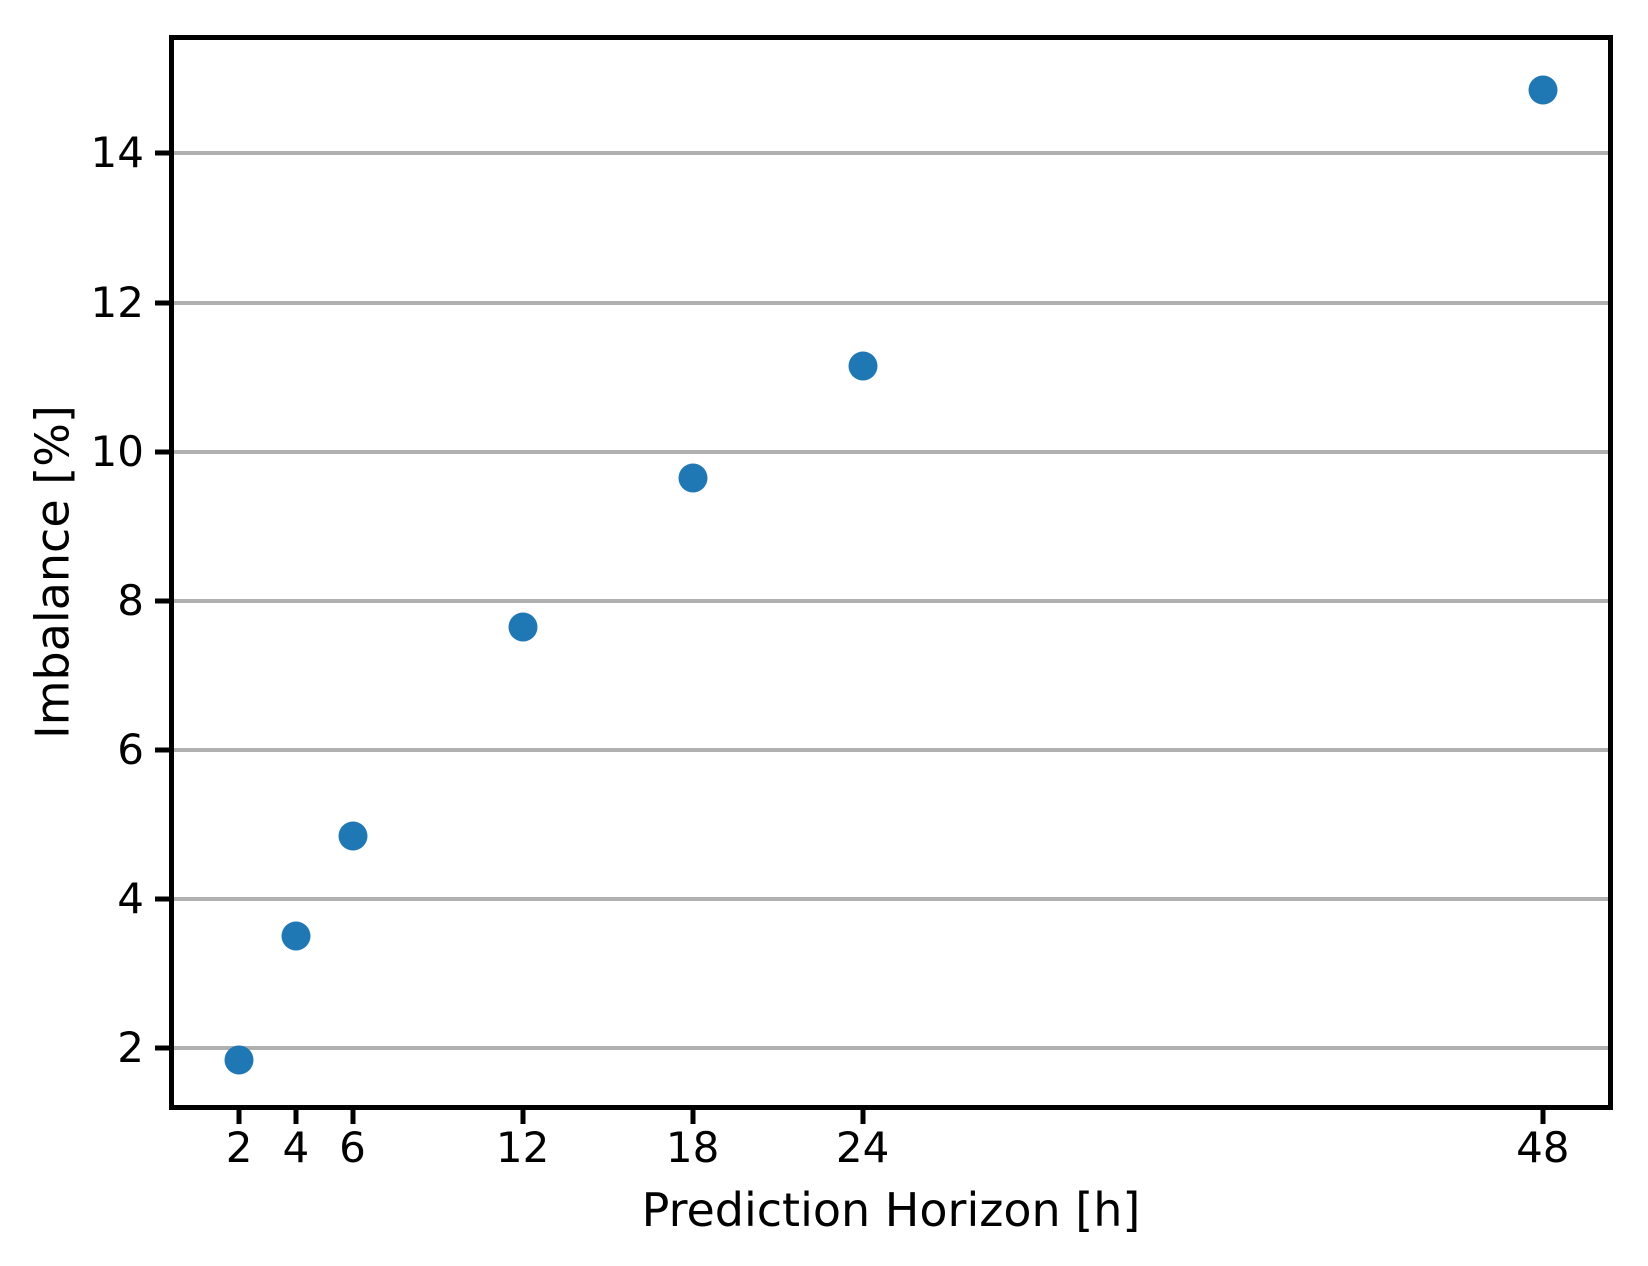 Image resolution: width=1648 pixels, height=1266 pixels. I want to click on y-tick-label: 12, so click(117, 302).